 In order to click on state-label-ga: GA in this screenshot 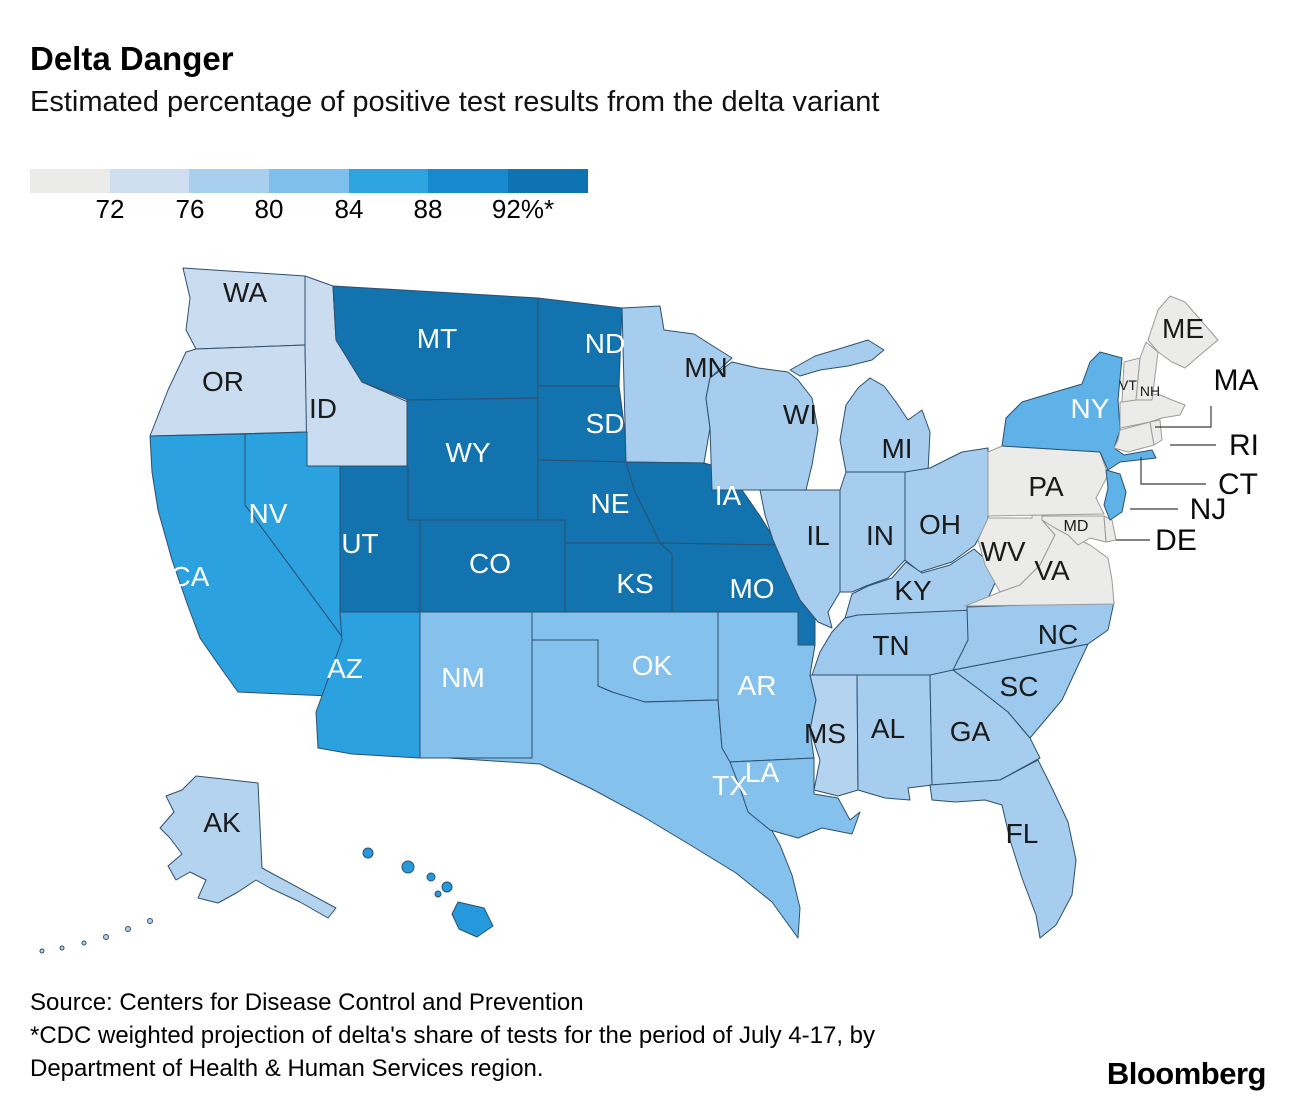, I will do `click(970, 731)`.